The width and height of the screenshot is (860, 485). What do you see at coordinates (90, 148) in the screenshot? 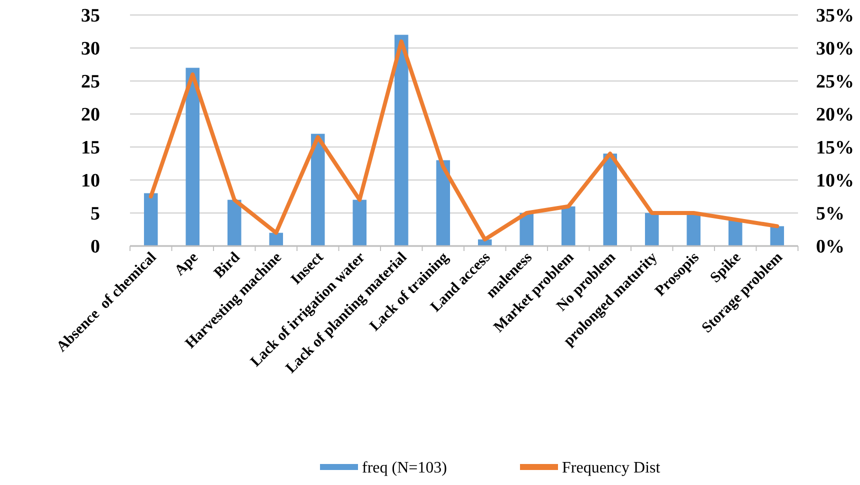
I see `y-tick-label: 15` at bounding box center [90, 148].